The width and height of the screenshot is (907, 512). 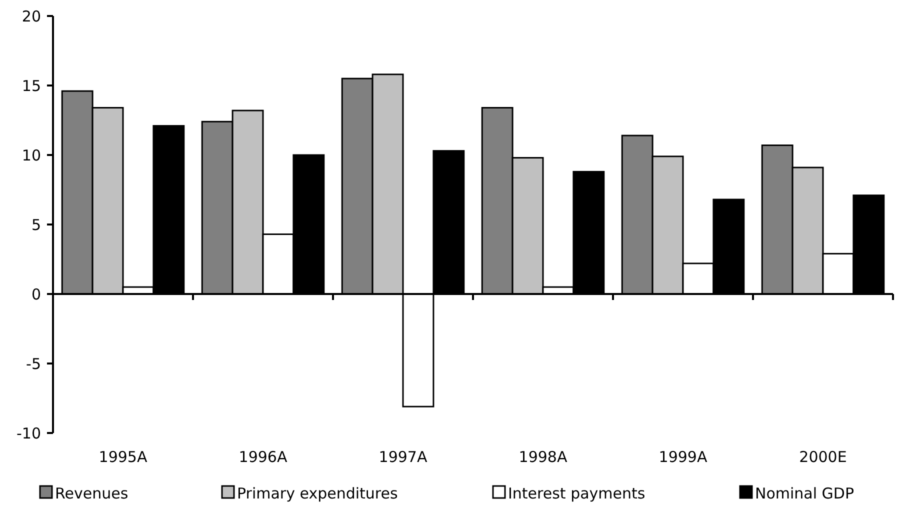 I want to click on x-tick-label: 1995A, so click(x=123, y=457).